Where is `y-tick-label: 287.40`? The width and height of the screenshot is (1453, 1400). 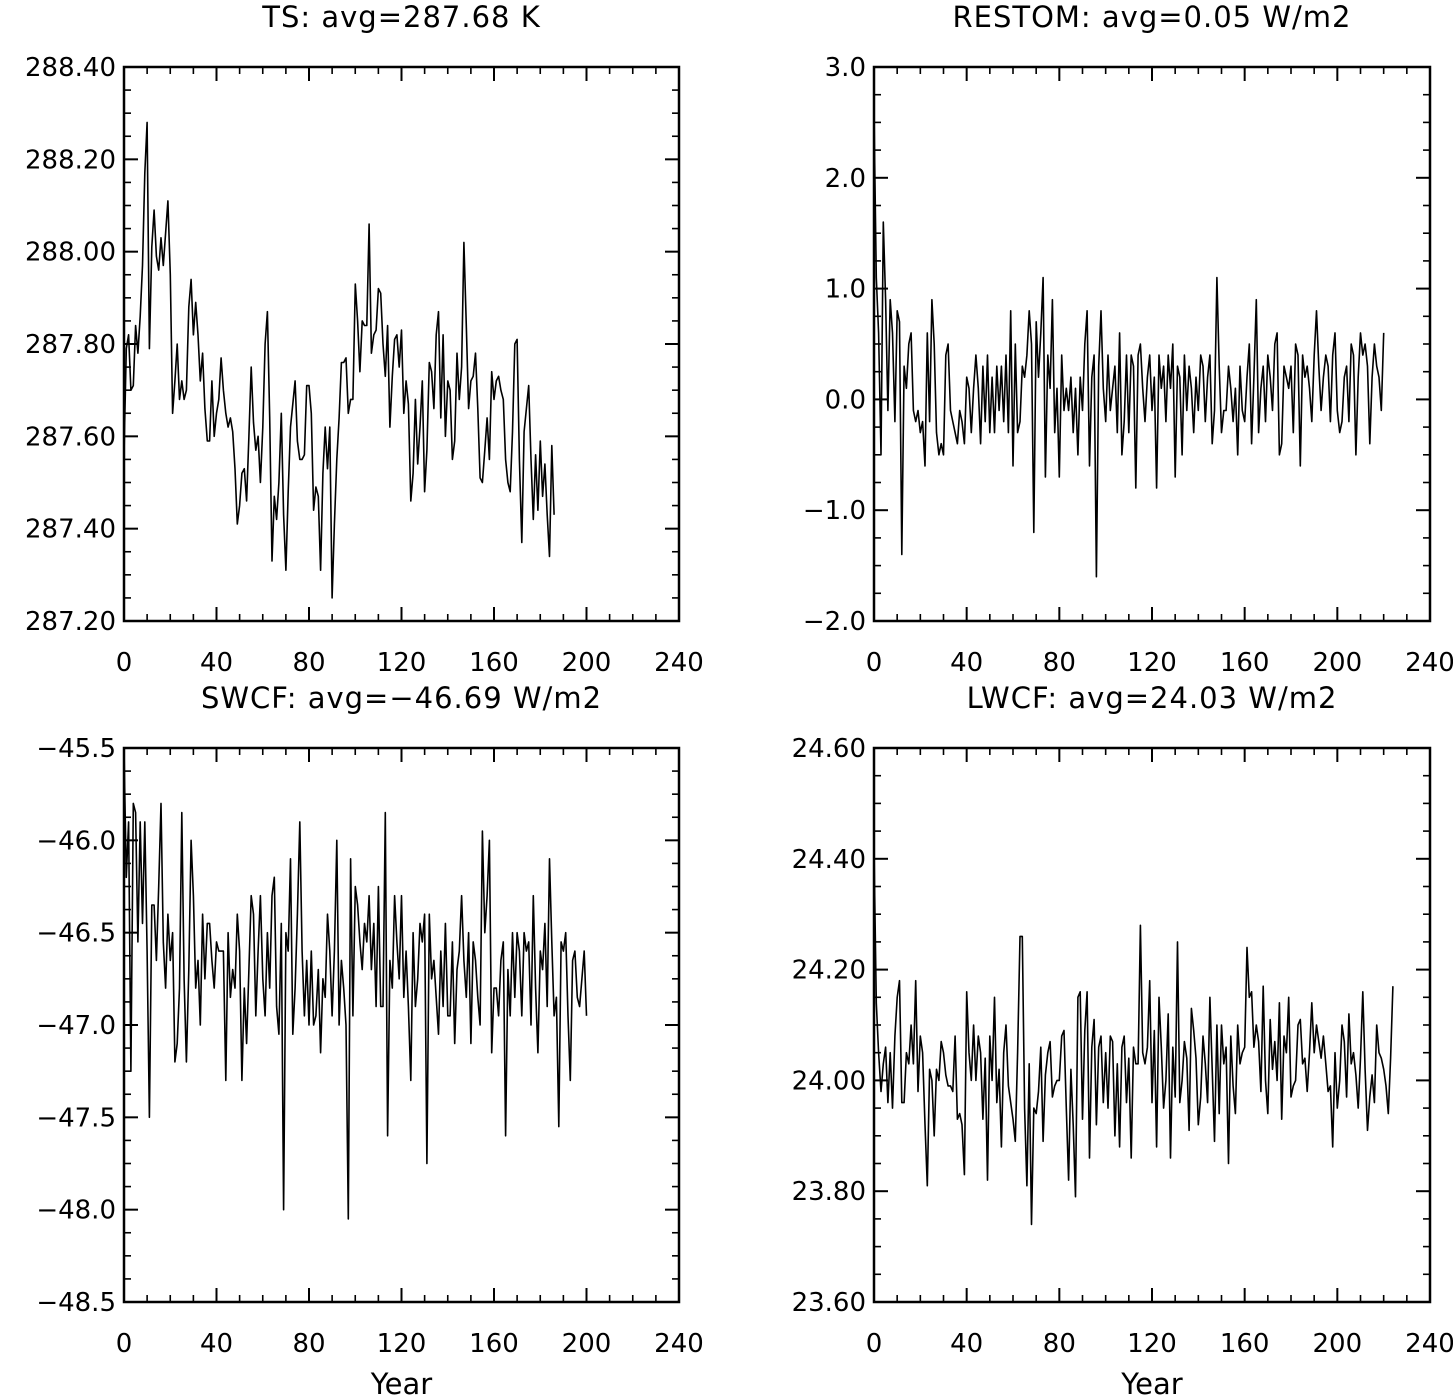 y-tick-label: 287.40 is located at coordinates (70, 530).